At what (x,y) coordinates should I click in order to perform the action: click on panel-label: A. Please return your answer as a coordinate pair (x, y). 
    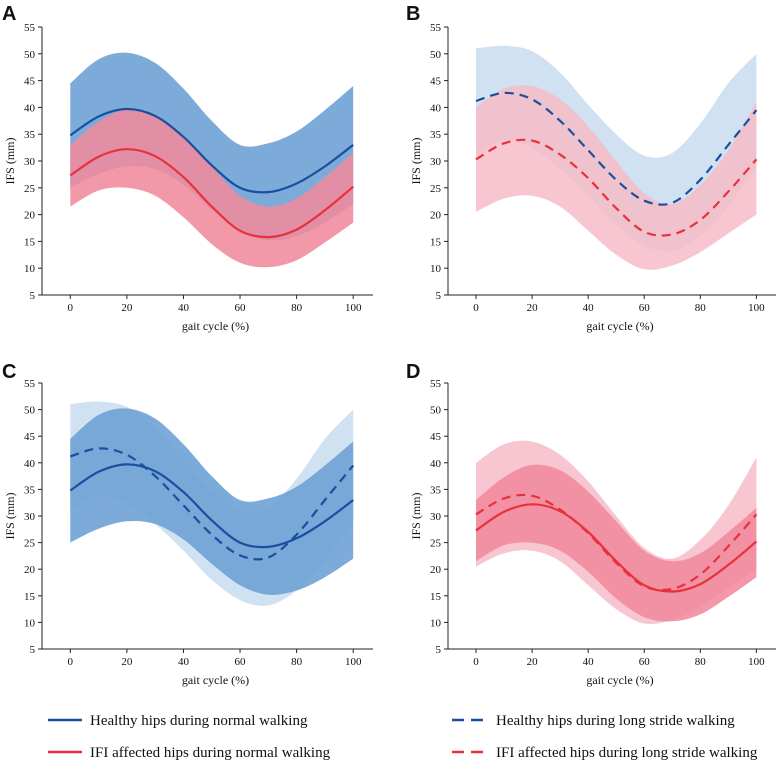
    Looking at the image, I should click on (9, 14).